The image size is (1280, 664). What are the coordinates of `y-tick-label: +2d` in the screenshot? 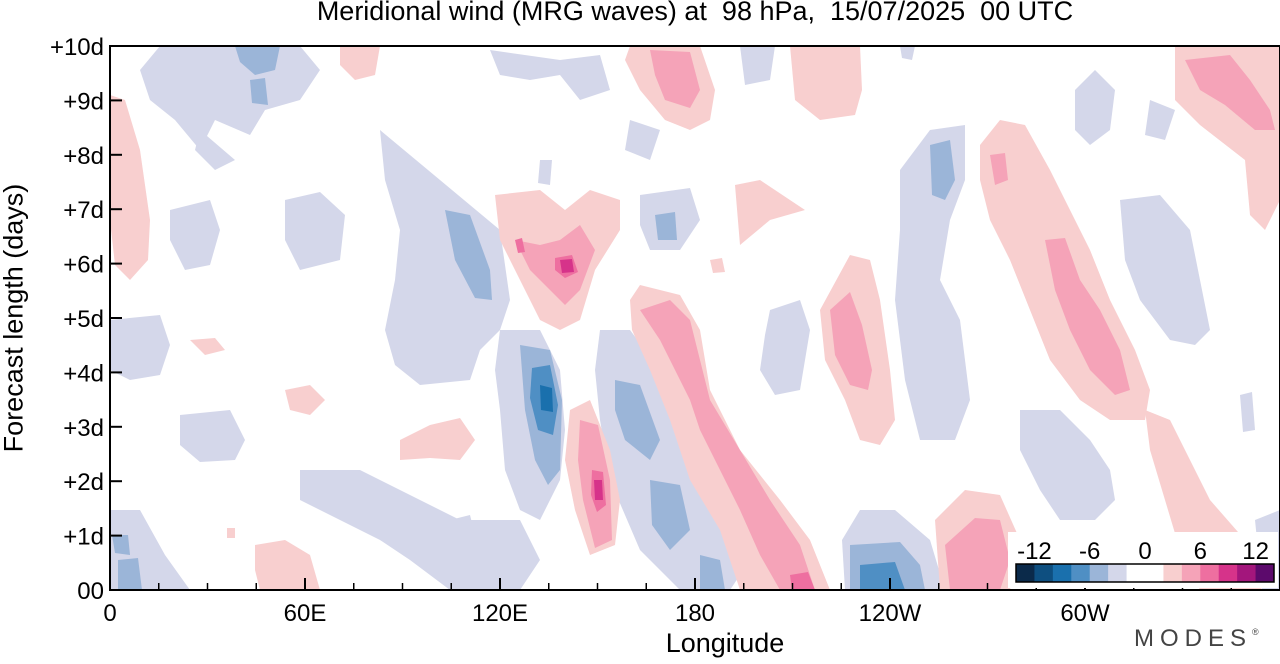 It's located at (83, 482).